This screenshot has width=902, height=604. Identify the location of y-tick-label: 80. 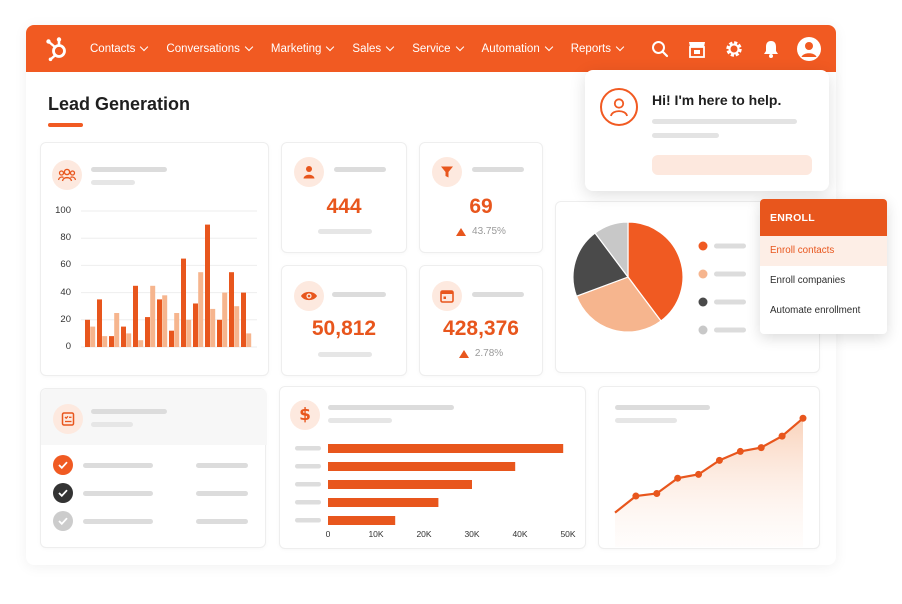
(65, 238).